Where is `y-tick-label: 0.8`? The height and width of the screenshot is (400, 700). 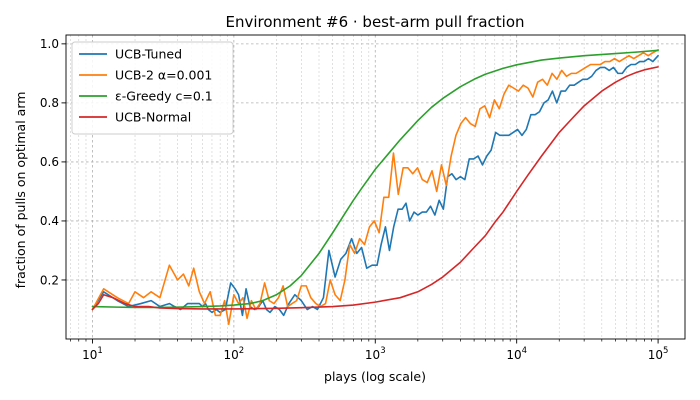 y-tick-label: 0.8 is located at coordinates (49, 103).